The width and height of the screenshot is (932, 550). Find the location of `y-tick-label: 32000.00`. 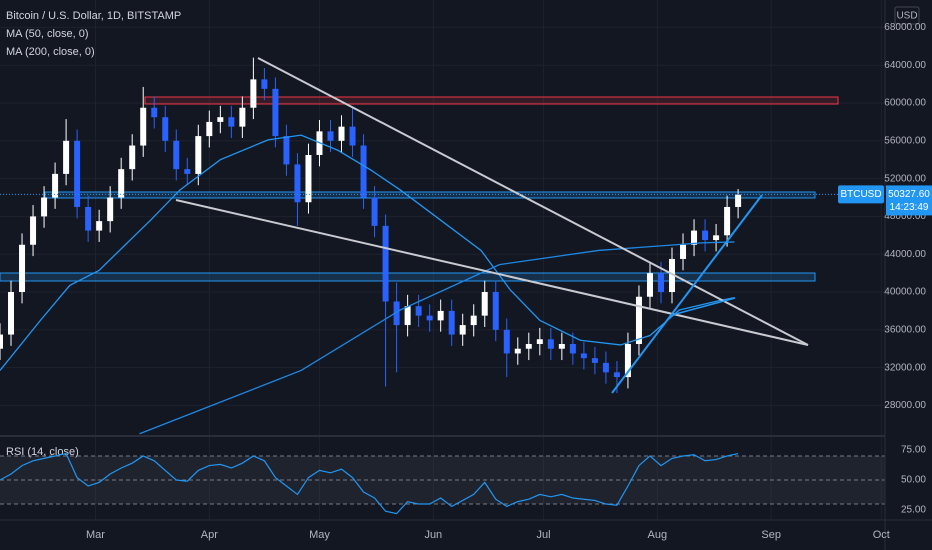

y-tick-label: 32000.00 is located at coordinates (905, 367).